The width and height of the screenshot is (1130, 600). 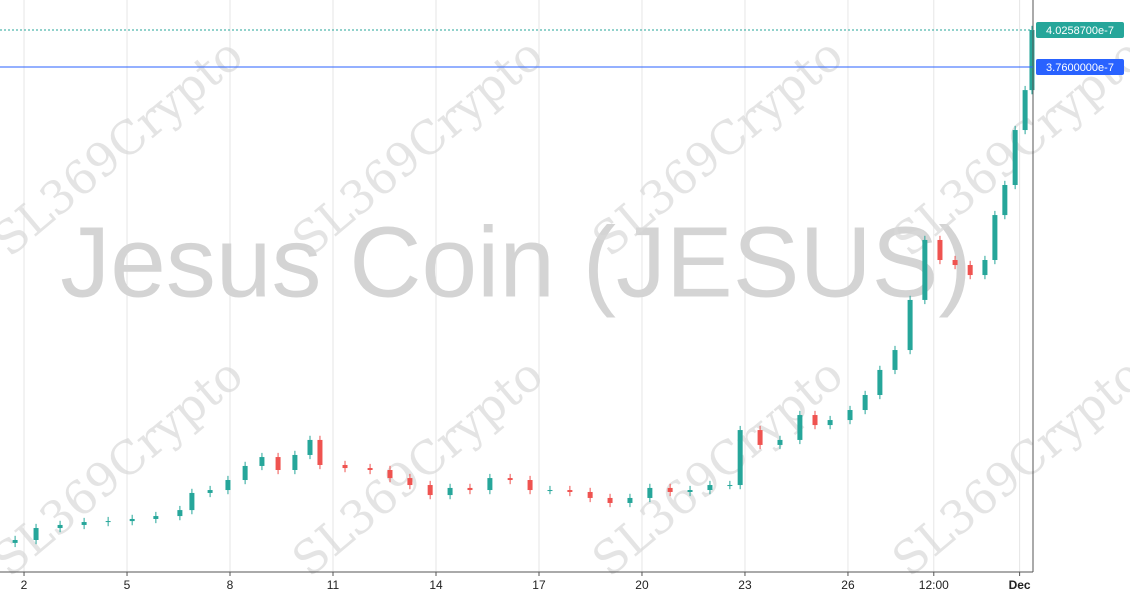 What do you see at coordinates (745, 585) in the screenshot?
I see `x-tick-label: 23` at bounding box center [745, 585].